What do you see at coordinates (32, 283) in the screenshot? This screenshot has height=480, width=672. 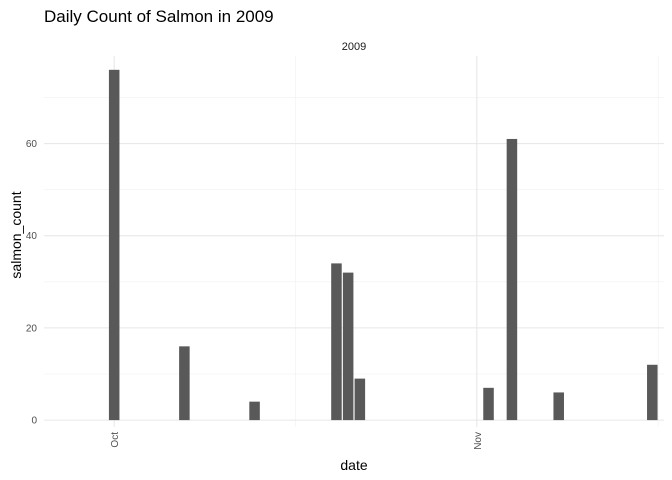 I see `y-tick-labels: 0 20 40 60` at bounding box center [32, 283].